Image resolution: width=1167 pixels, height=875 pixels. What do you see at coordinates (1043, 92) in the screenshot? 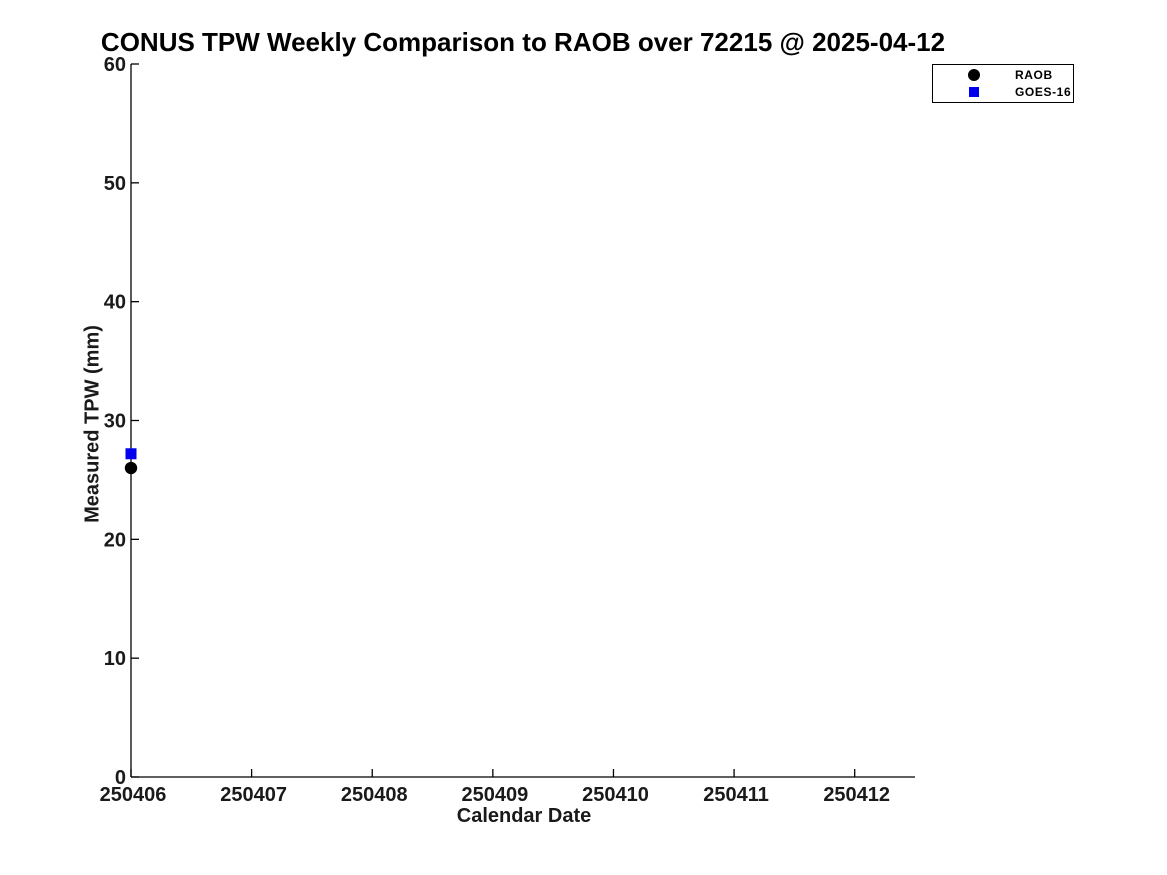
I see `legend-label-goes-16: GOES-16` at bounding box center [1043, 92].